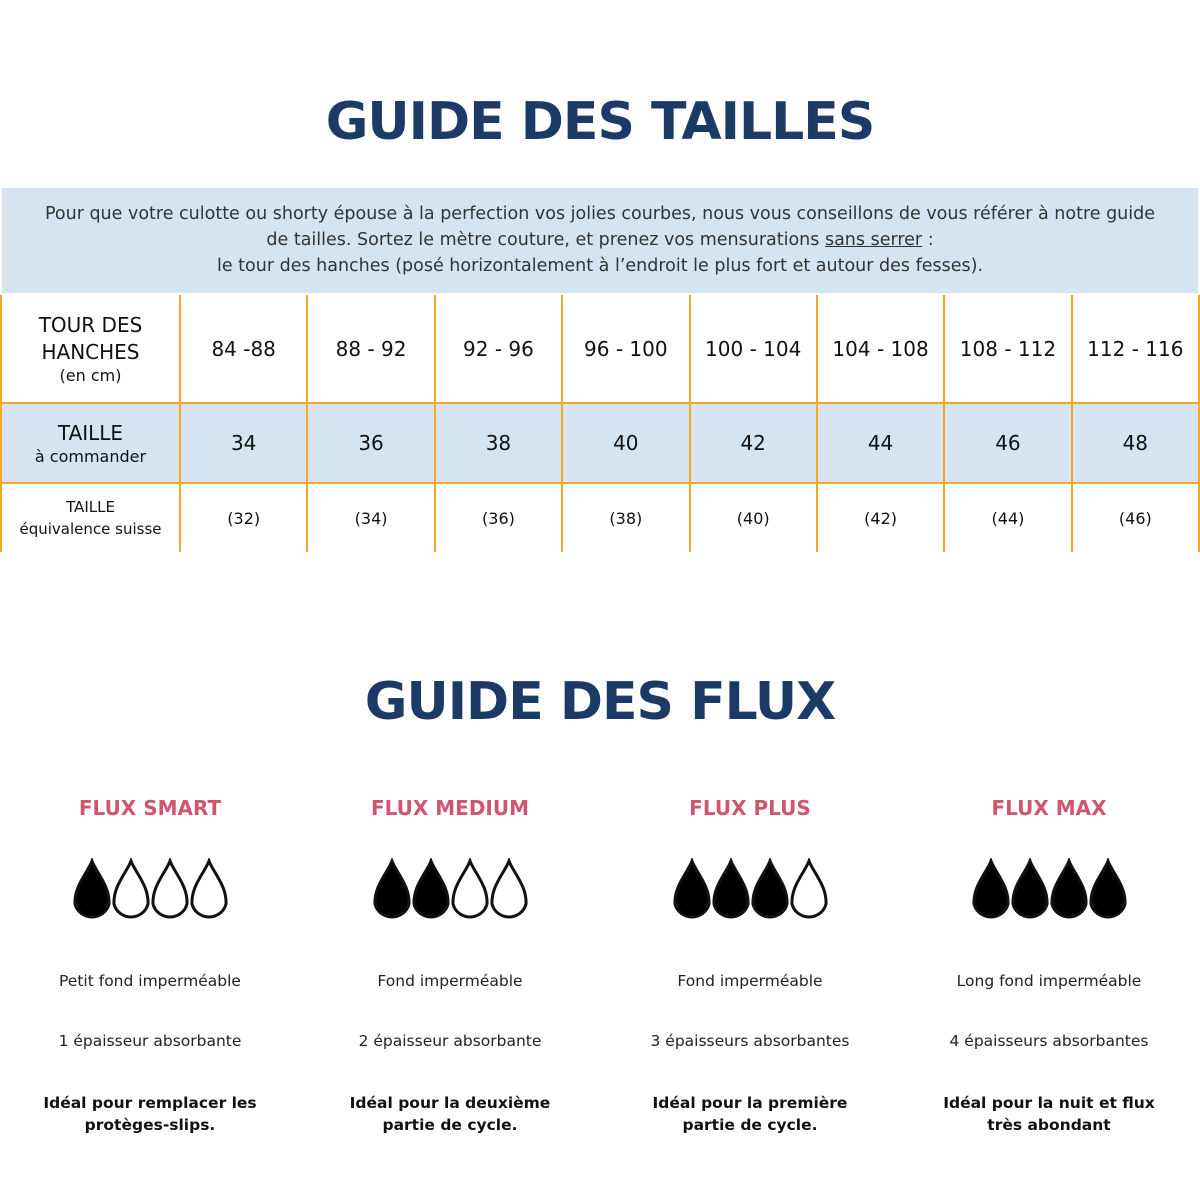 This screenshot has height=1200, width=1200. I want to click on table-cell: (34), so click(371, 517).